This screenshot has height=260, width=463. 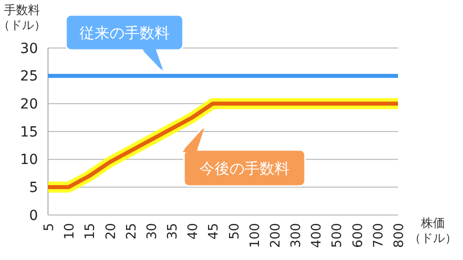 I want to click on x-tick-label: 50, so click(x=234, y=231).